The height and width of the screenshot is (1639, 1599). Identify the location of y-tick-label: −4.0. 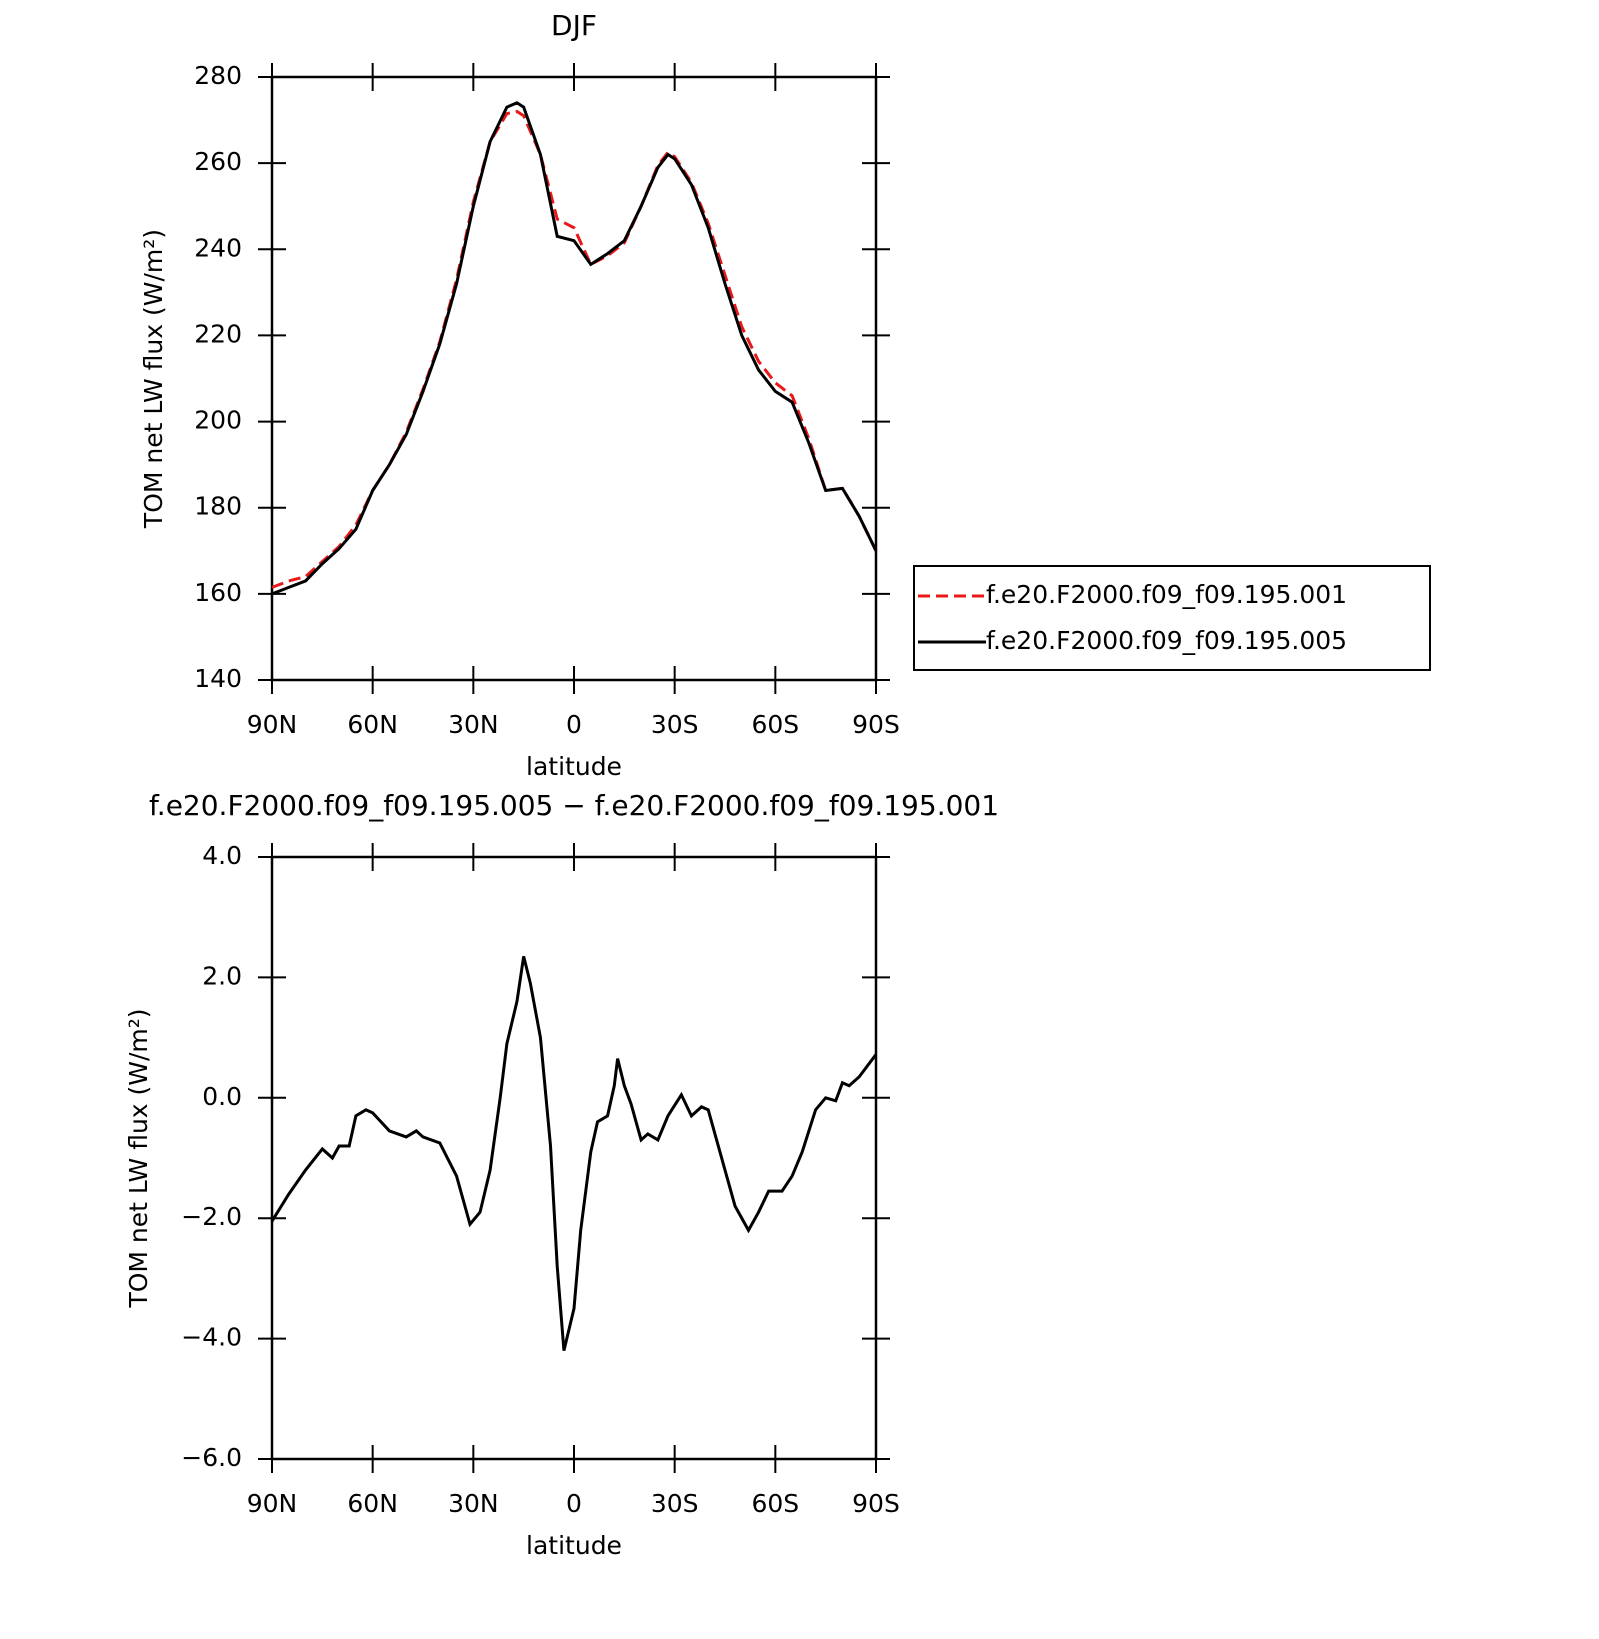
(211, 1337).